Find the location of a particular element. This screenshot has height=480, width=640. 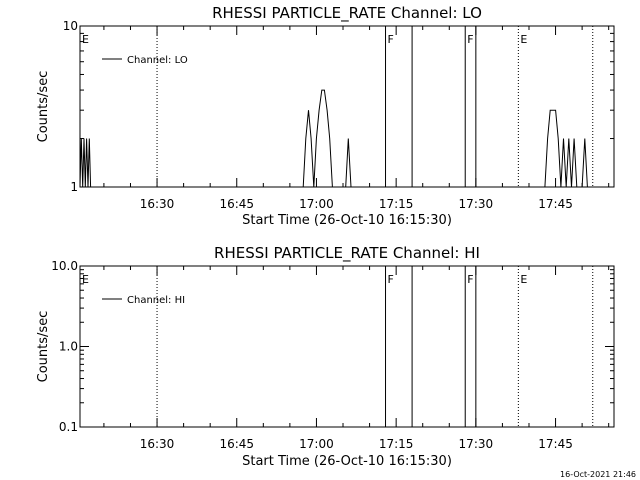

y-tick-label: 0.1 is located at coordinates (68, 427).